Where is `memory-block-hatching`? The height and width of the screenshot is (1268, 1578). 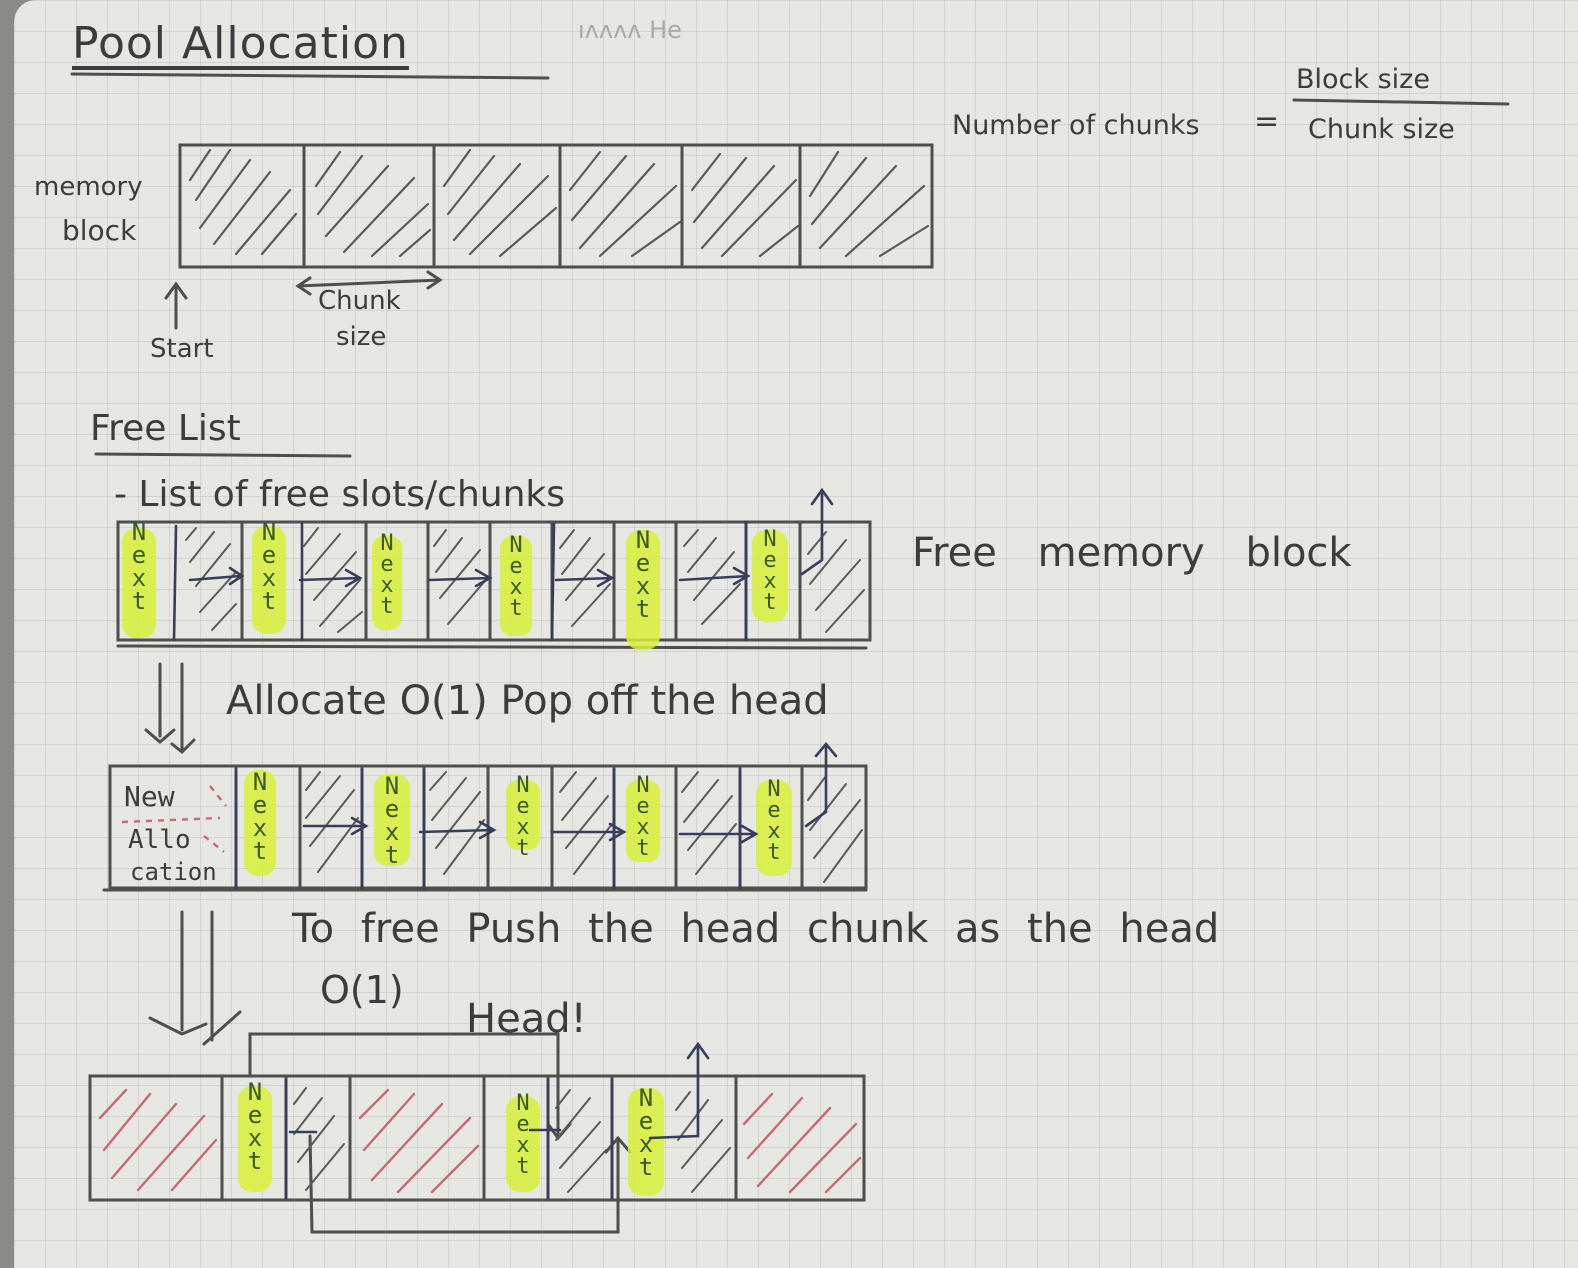 memory-block-hatching is located at coordinates (559, 203).